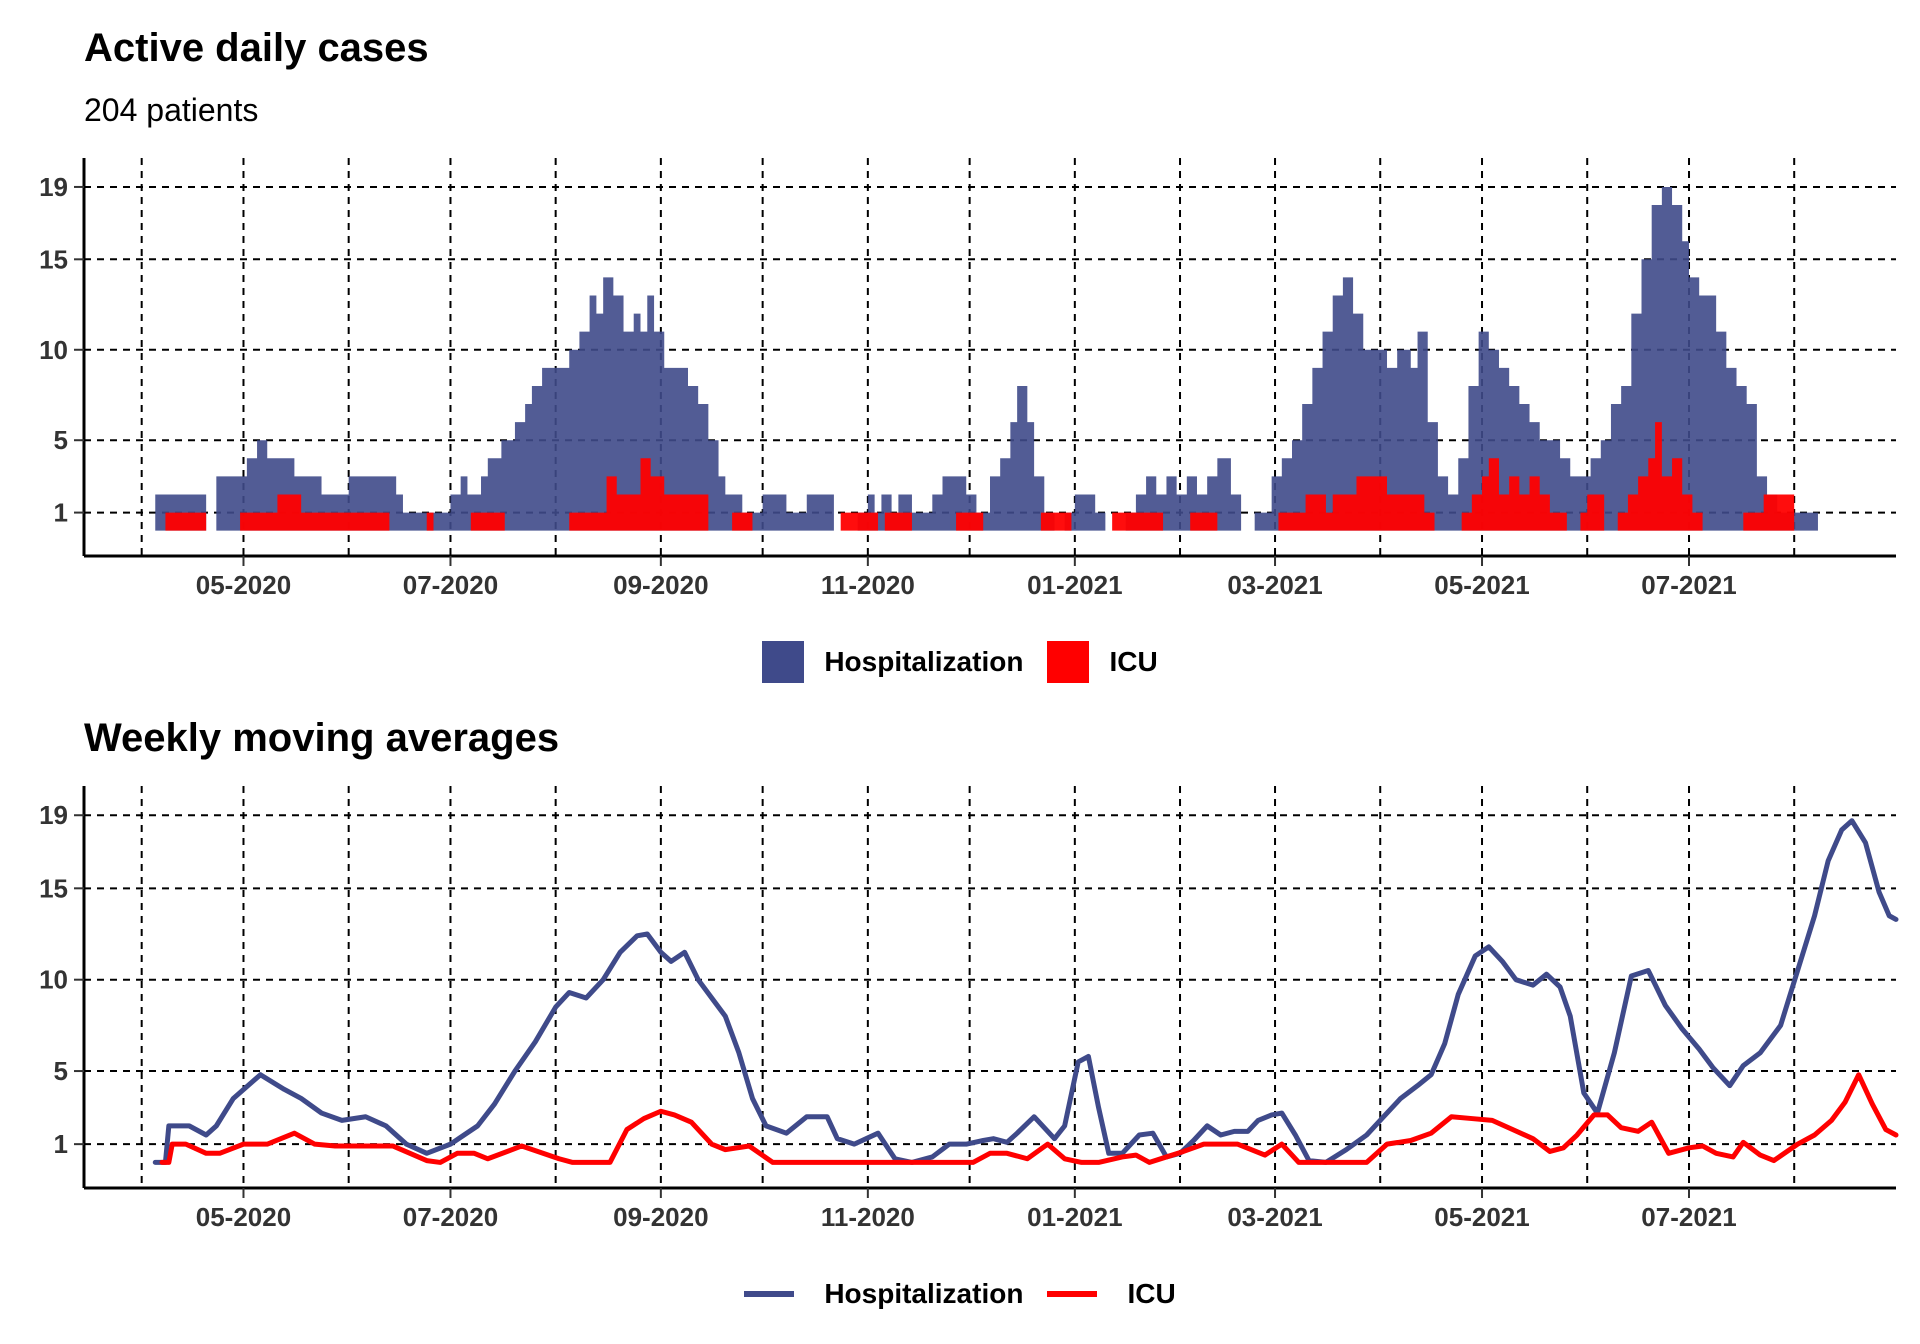  What do you see at coordinates (769, 1294) in the screenshot?
I see `legend-line-hospitalization` at bounding box center [769, 1294].